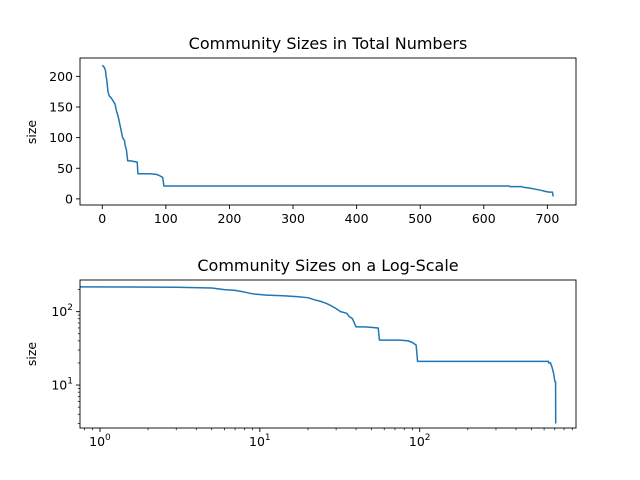  I want to click on y-tick-label: 200, so click(61, 76).